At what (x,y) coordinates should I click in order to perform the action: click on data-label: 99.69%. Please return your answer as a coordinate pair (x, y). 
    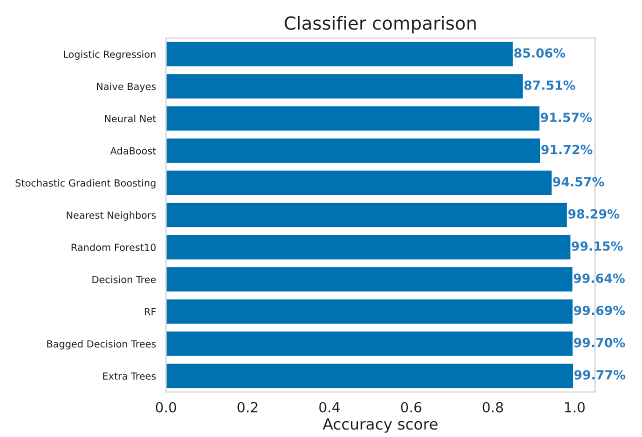
    Looking at the image, I should click on (599, 311).